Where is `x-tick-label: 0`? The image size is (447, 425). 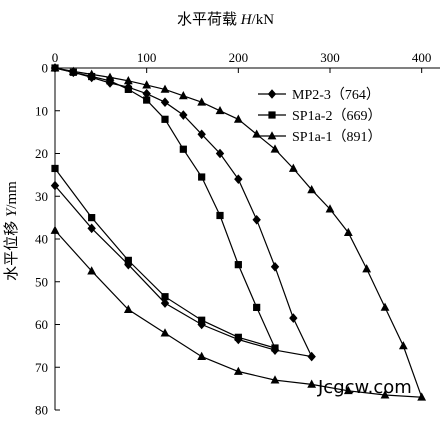
x-tick-label: 0 is located at coordinates (55, 57).